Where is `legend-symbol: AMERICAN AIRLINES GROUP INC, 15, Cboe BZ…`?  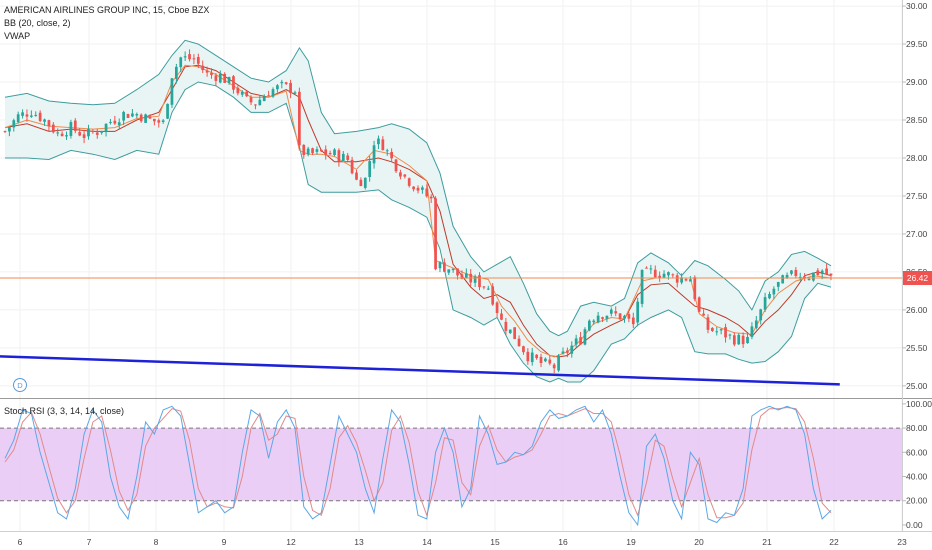
legend-symbol: AMERICAN AIRLINES GROUP INC, 15, Cboe BZ… is located at coordinates (106, 10).